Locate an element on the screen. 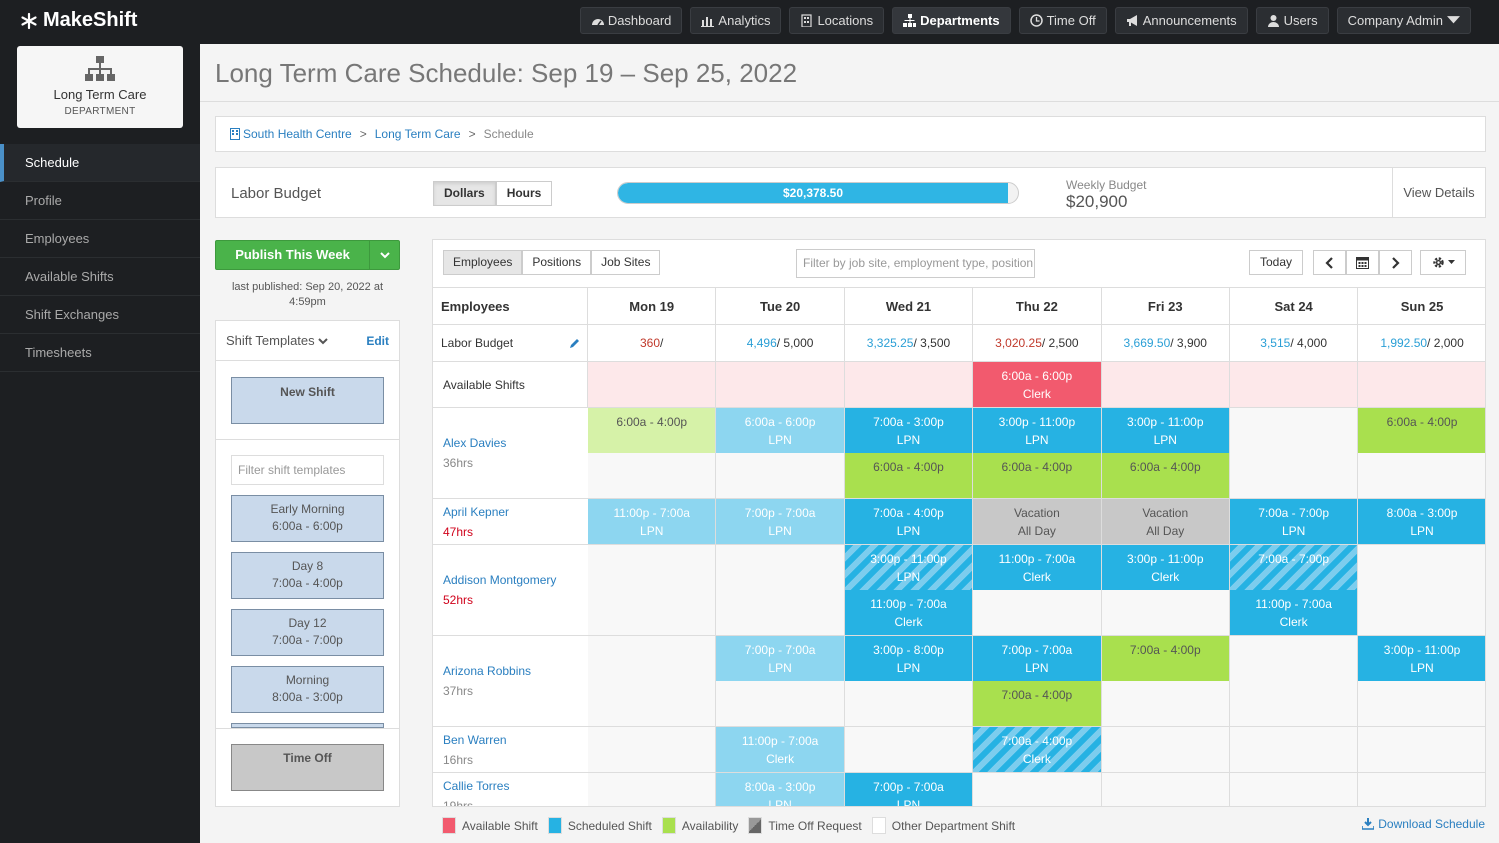  department-card: Long Term Care DEPARTMENT is located at coordinates (100, 87).